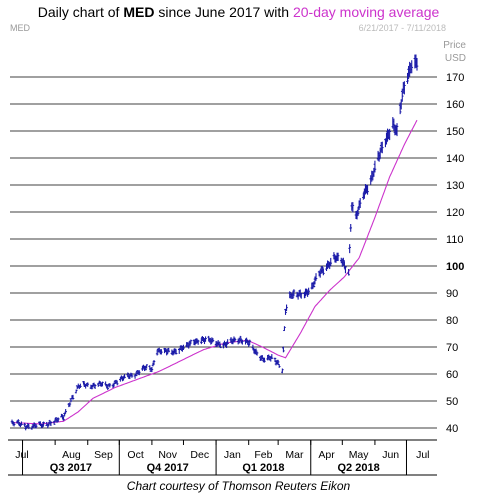 The width and height of the screenshot is (477, 499). Describe the element at coordinates (138, 12) in the screenshot. I see `title-ticker: MED` at that location.